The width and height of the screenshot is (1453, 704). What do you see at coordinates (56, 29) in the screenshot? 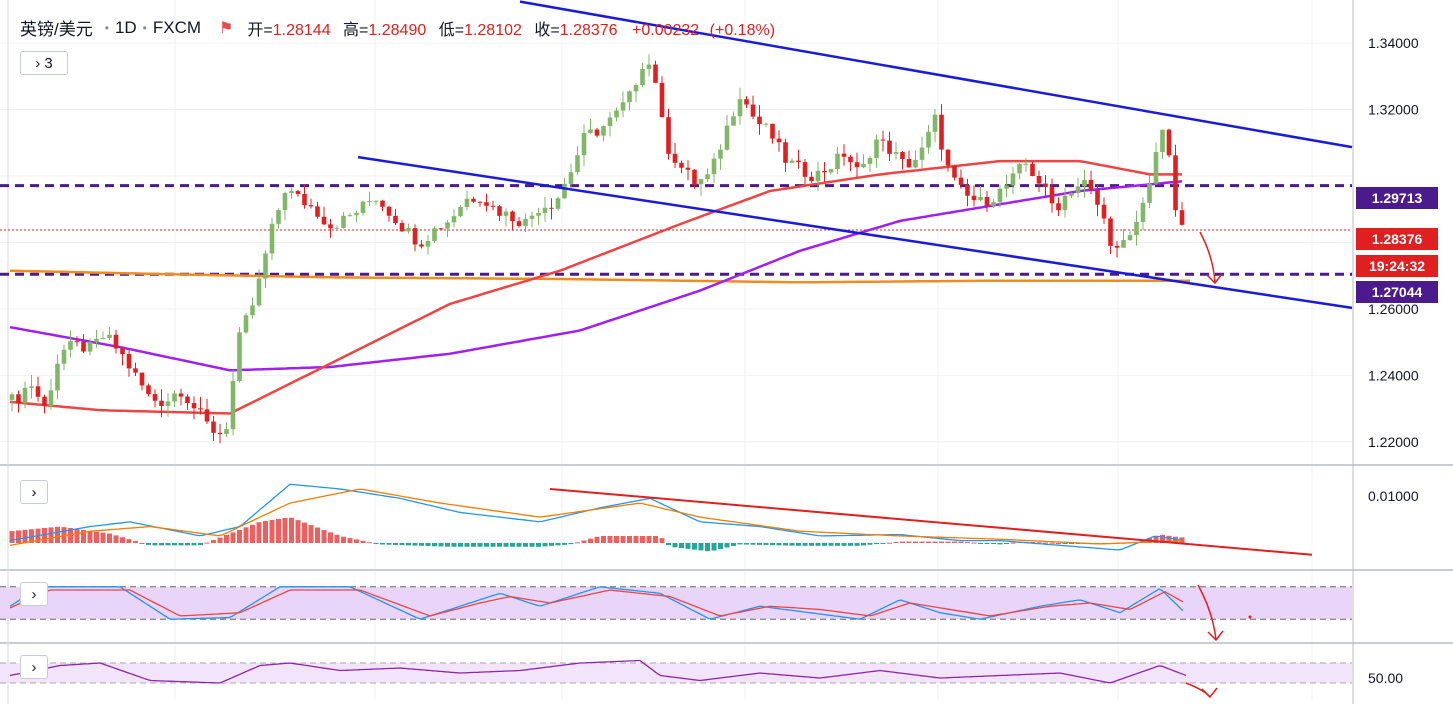
I see `symbol-name: 英镑/美元` at bounding box center [56, 29].